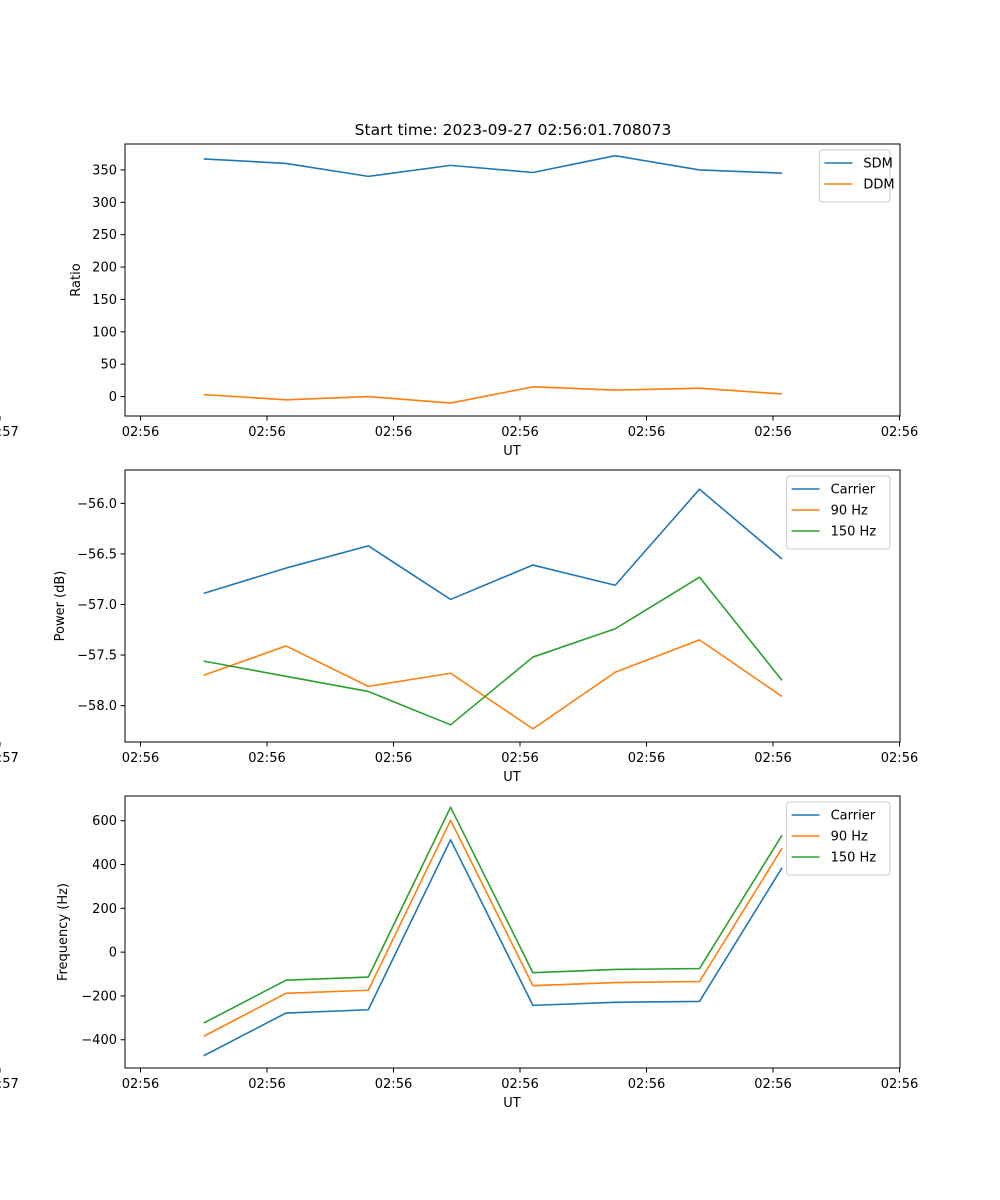 The height and width of the screenshot is (1200, 1000). What do you see at coordinates (97, 706) in the screenshot?
I see `y-tick-label: −58.0` at bounding box center [97, 706].